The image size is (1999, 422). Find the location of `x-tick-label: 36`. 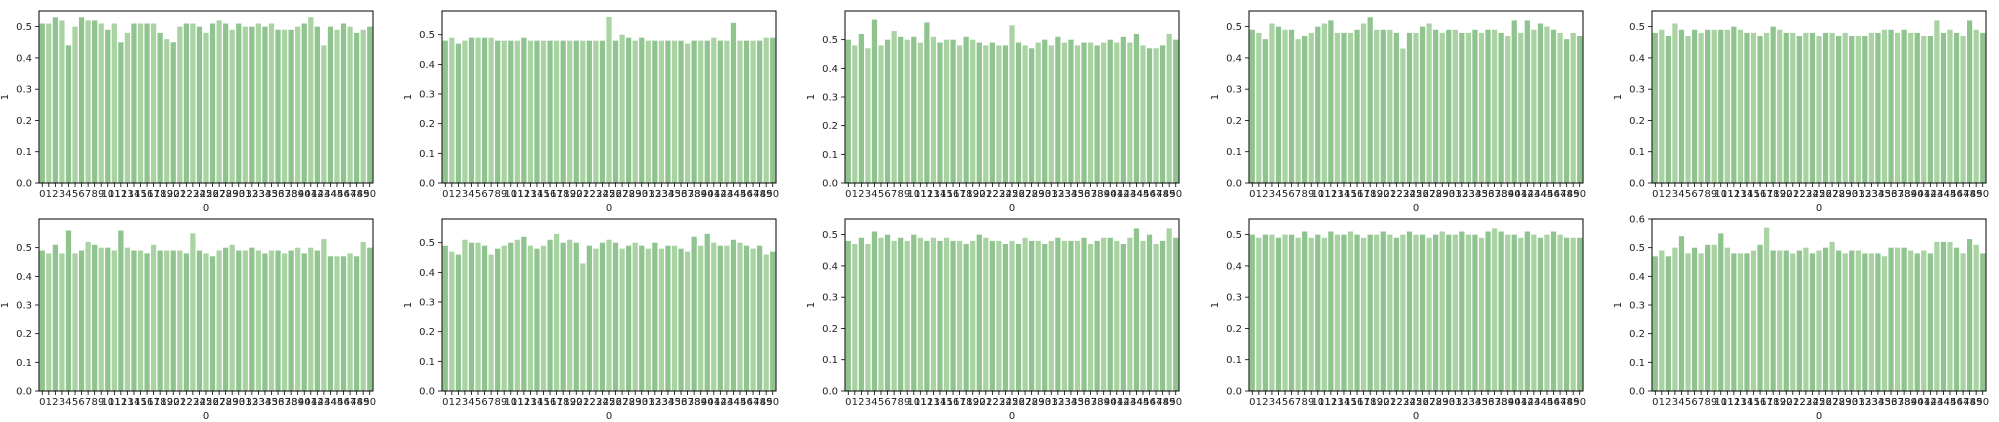

x-tick-label: 36 is located at coordinates (681, 402).